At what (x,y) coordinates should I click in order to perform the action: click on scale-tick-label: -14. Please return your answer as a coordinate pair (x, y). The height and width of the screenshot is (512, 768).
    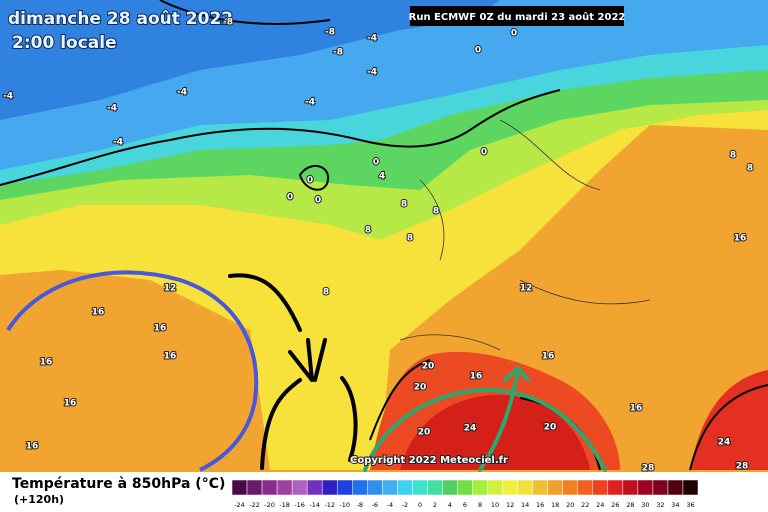
    Looking at the image, I should click on (314, 505).